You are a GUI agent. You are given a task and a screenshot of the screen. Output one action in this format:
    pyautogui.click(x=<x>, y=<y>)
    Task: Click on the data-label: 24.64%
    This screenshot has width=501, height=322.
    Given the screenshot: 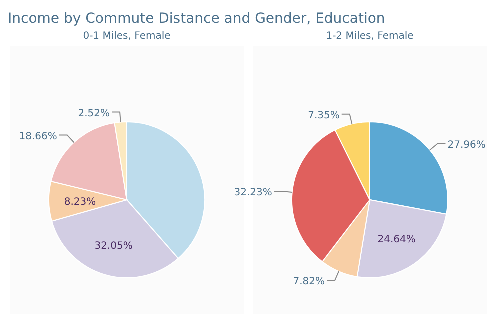 What is the action you would take?
    pyautogui.click(x=397, y=240)
    